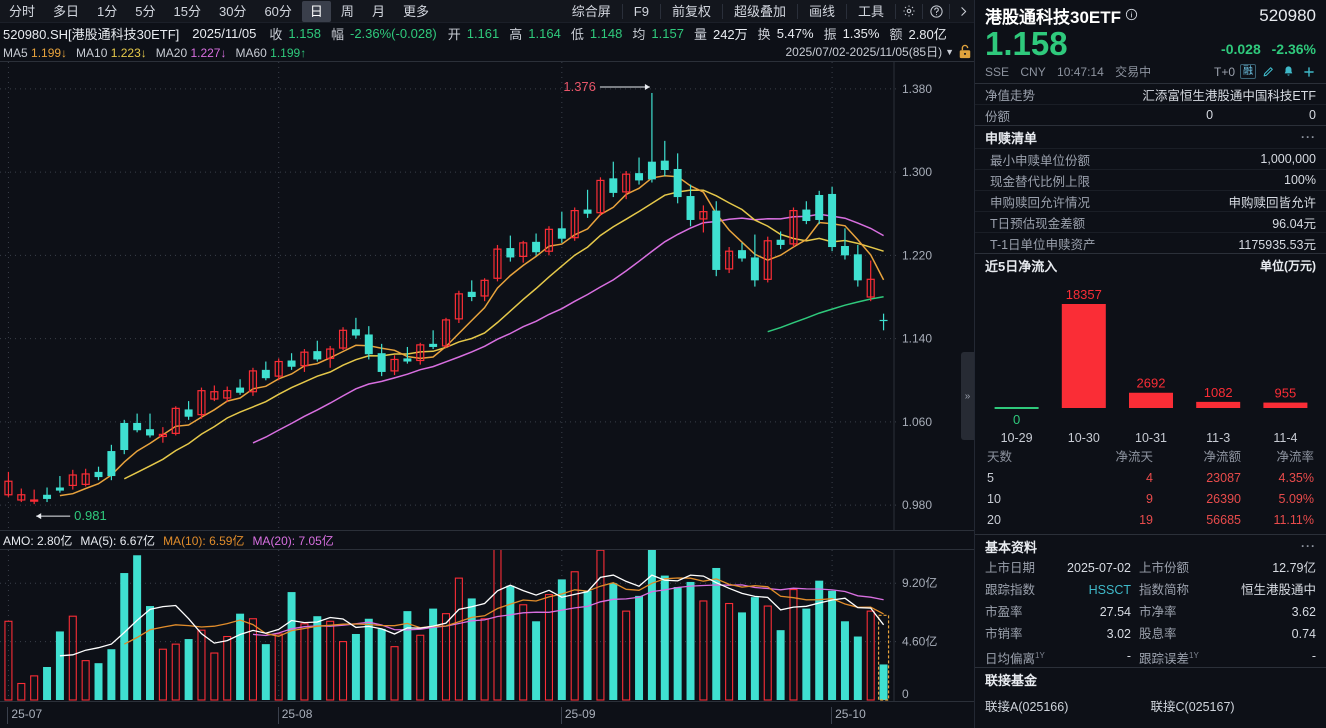  What do you see at coordinates (1308, 546) in the screenshot?
I see `basic-more-icon: ···` at bounding box center [1308, 546].